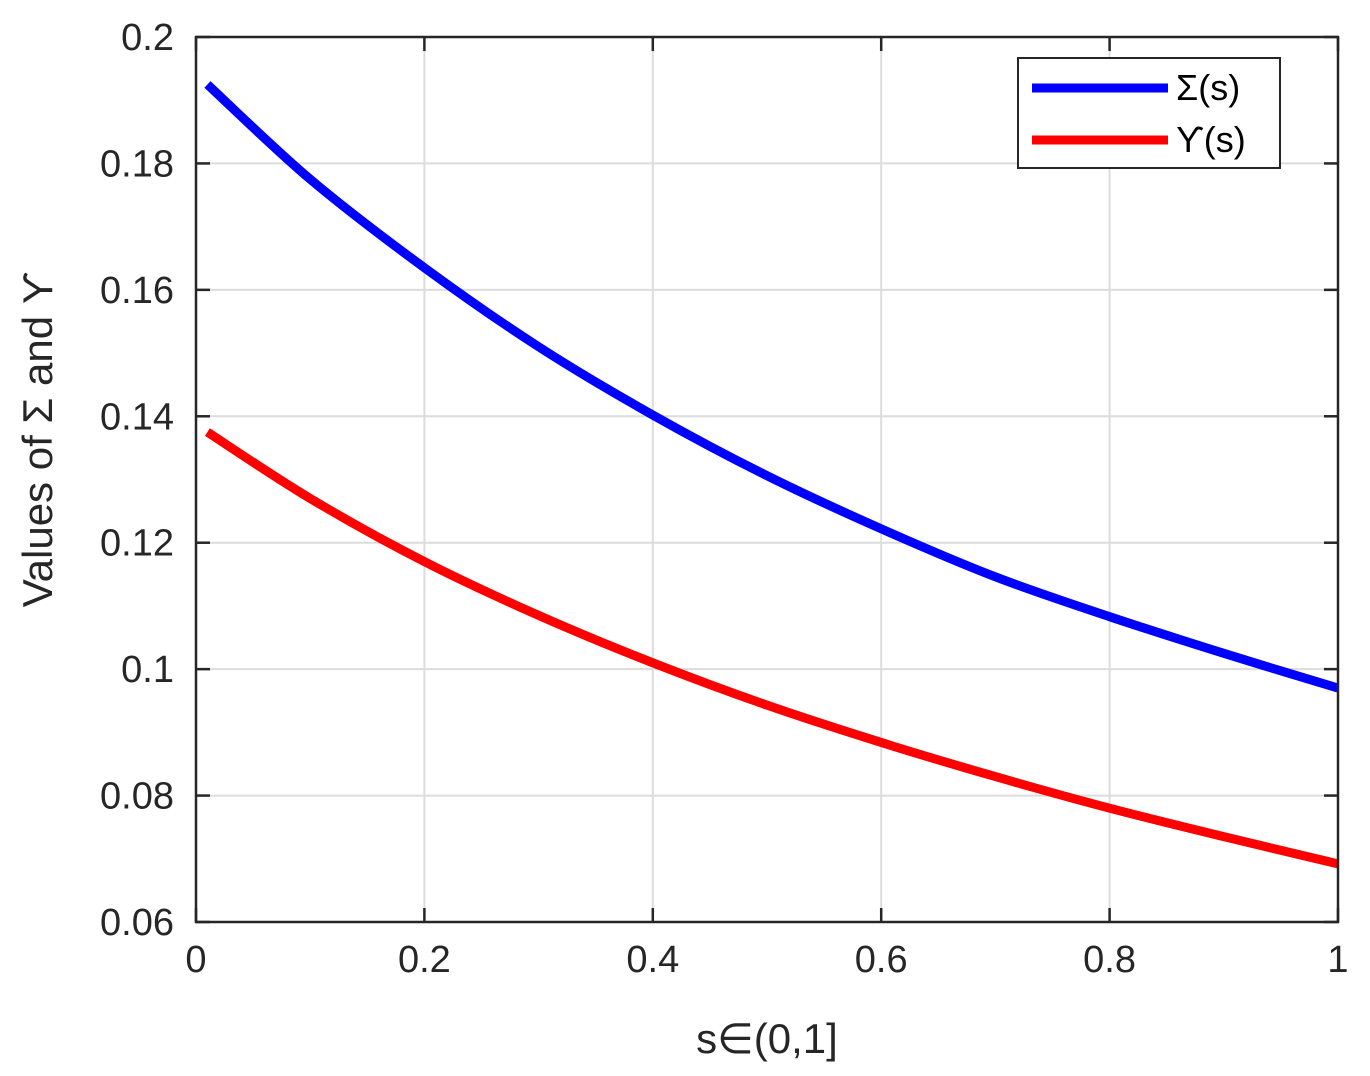 The width and height of the screenshot is (1370, 1076). I want to click on legend-label-0: Σ(s), so click(1208, 87).